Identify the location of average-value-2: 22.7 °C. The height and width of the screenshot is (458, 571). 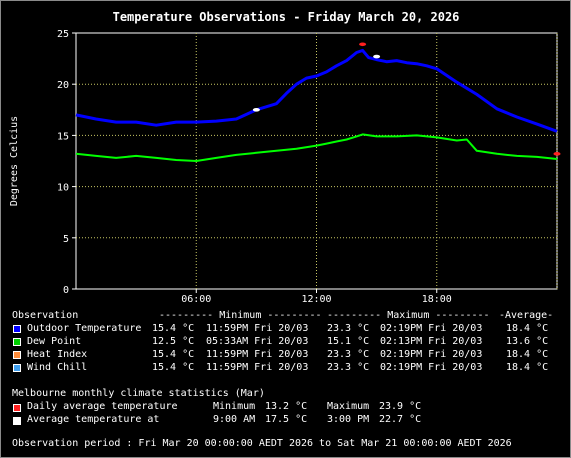
(400, 419).